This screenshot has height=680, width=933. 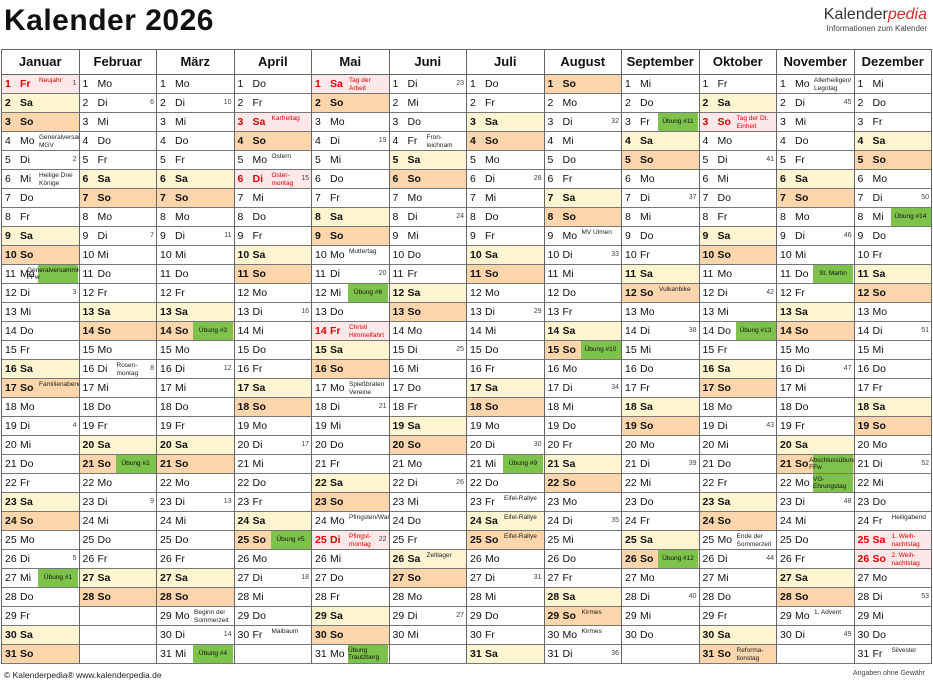 What do you see at coordinates (582, 179) in the screenshot?
I see `day-cell: 6 Fr` at bounding box center [582, 179].